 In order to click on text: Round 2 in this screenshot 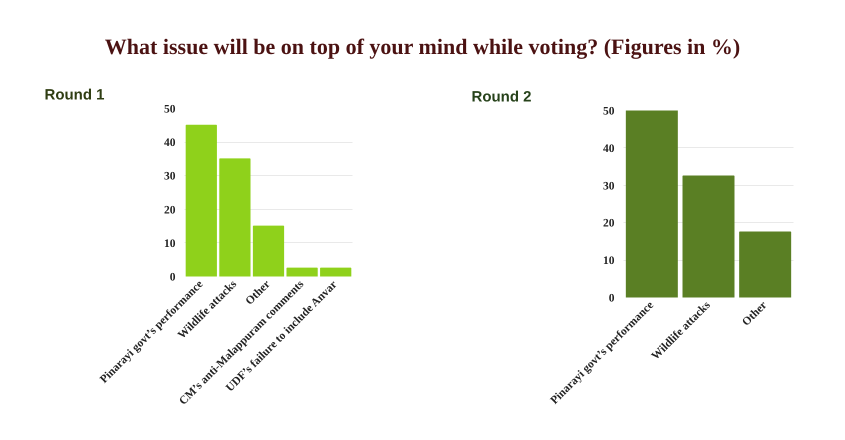, I will do `click(502, 97)`.